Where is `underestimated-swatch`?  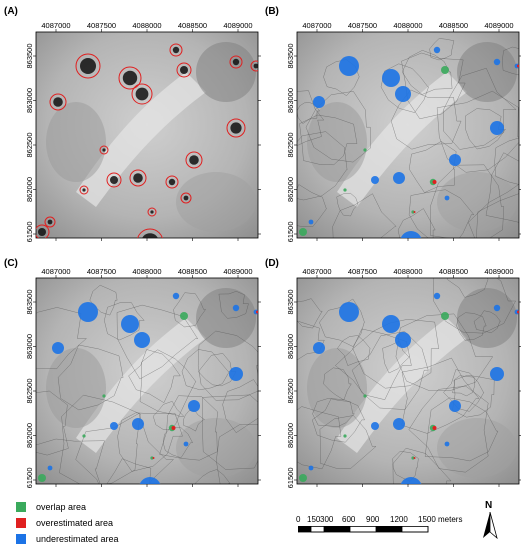
underestimated-swatch is located at coordinates (21, 539).